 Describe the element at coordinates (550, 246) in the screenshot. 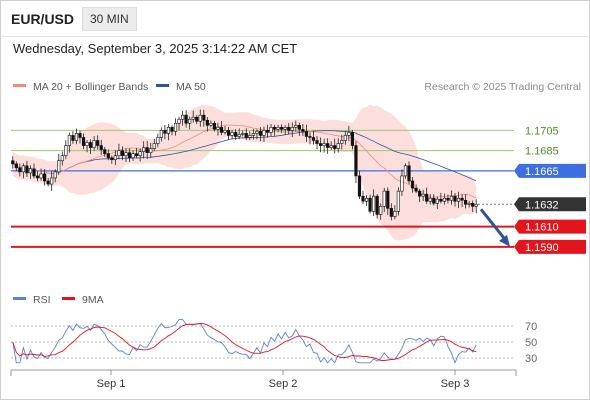

I see `level-tag-1.1590: 1.1590` at that location.